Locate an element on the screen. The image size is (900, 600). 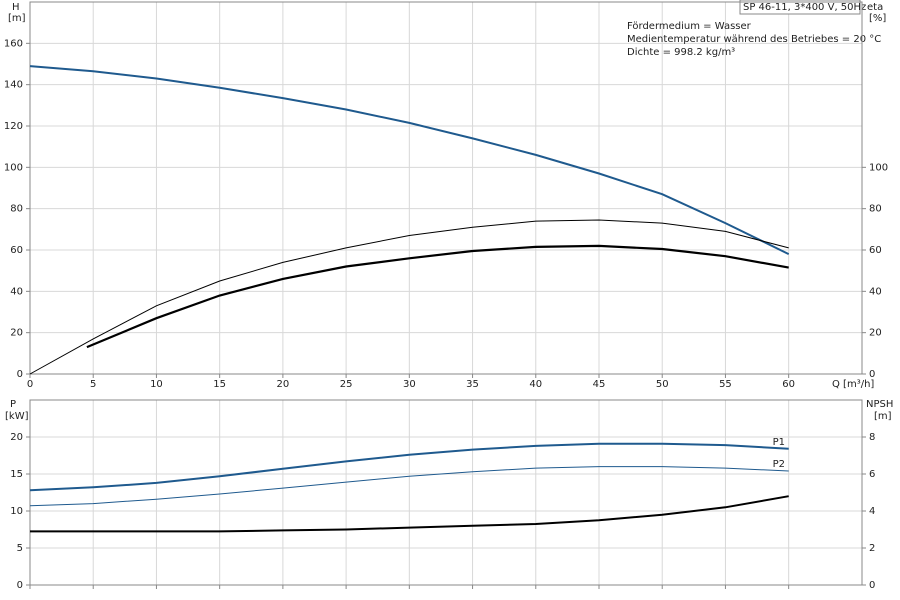
note: Dichte = 998.2 kg/m³ is located at coordinates (681, 52).